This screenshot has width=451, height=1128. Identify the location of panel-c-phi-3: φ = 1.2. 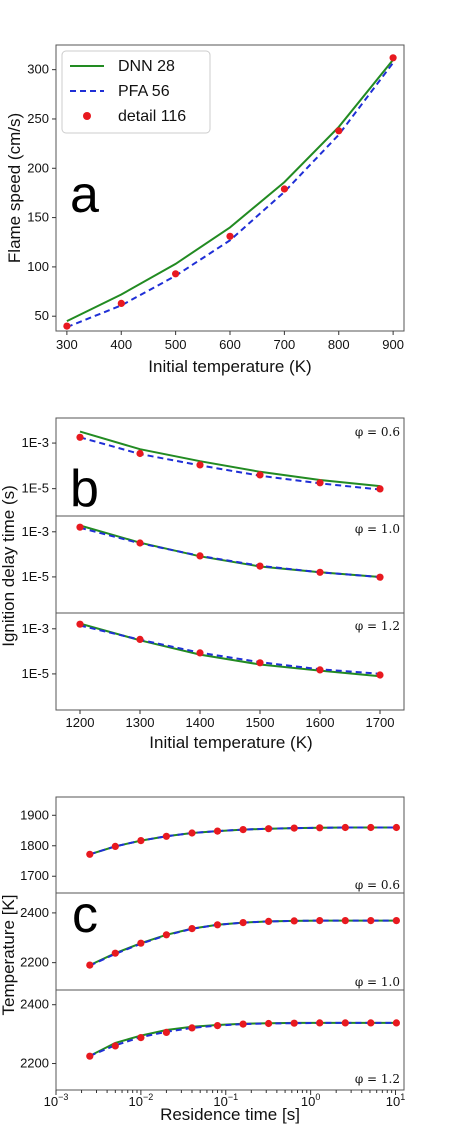
(377, 1079).